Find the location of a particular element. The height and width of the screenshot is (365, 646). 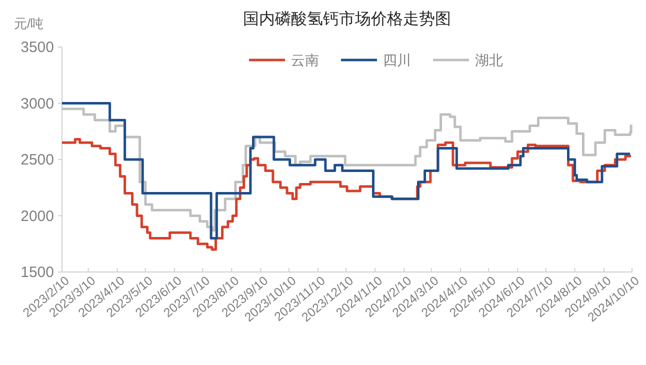

y-tick-label: 1500 is located at coordinates (37, 272).